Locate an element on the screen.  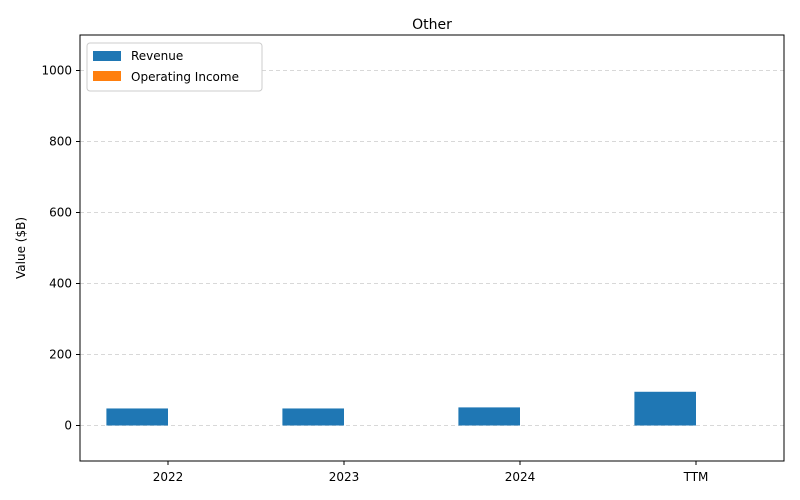
y-tick-label: 600 is located at coordinates (60, 213).